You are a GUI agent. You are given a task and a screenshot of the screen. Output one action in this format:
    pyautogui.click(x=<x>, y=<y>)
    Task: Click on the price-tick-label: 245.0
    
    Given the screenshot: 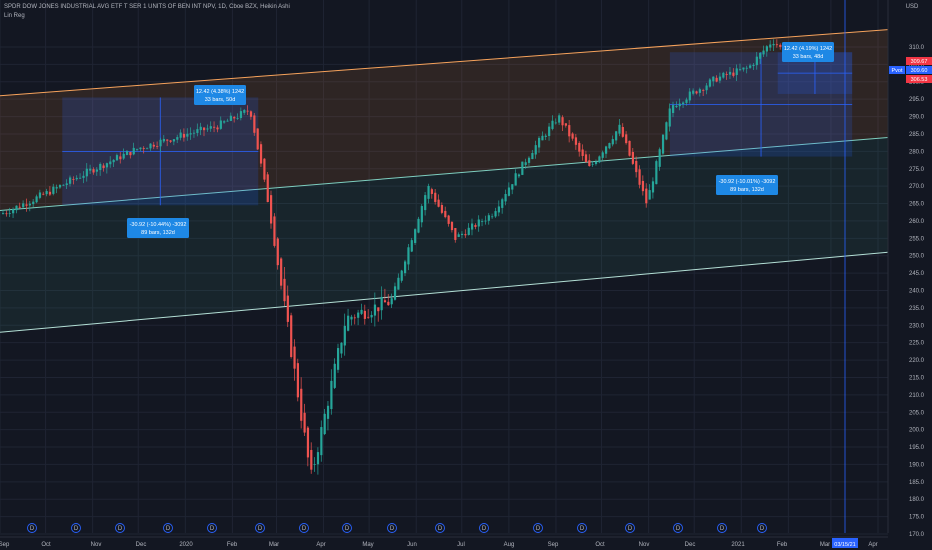 What is the action you would take?
    pyautogui.click(x=917, y=274)
    